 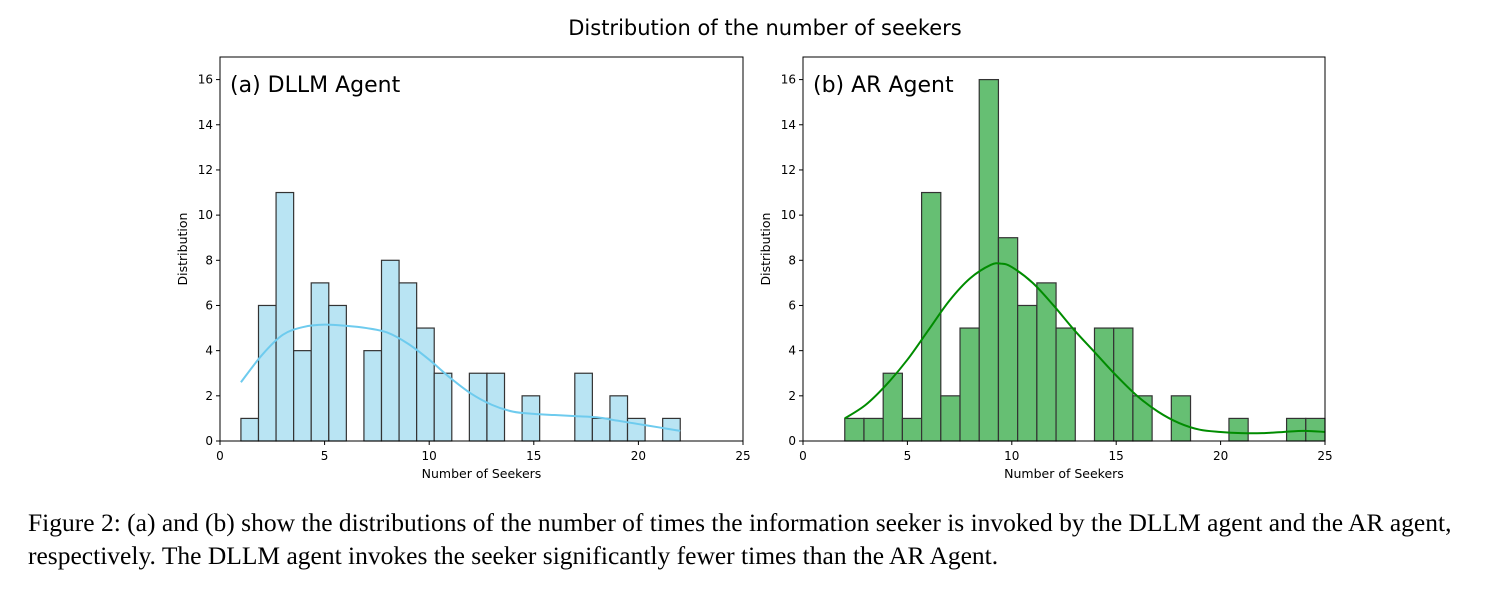 I want to click on panel-label: (a) DLLM Agent, so click(x=315, y=85).